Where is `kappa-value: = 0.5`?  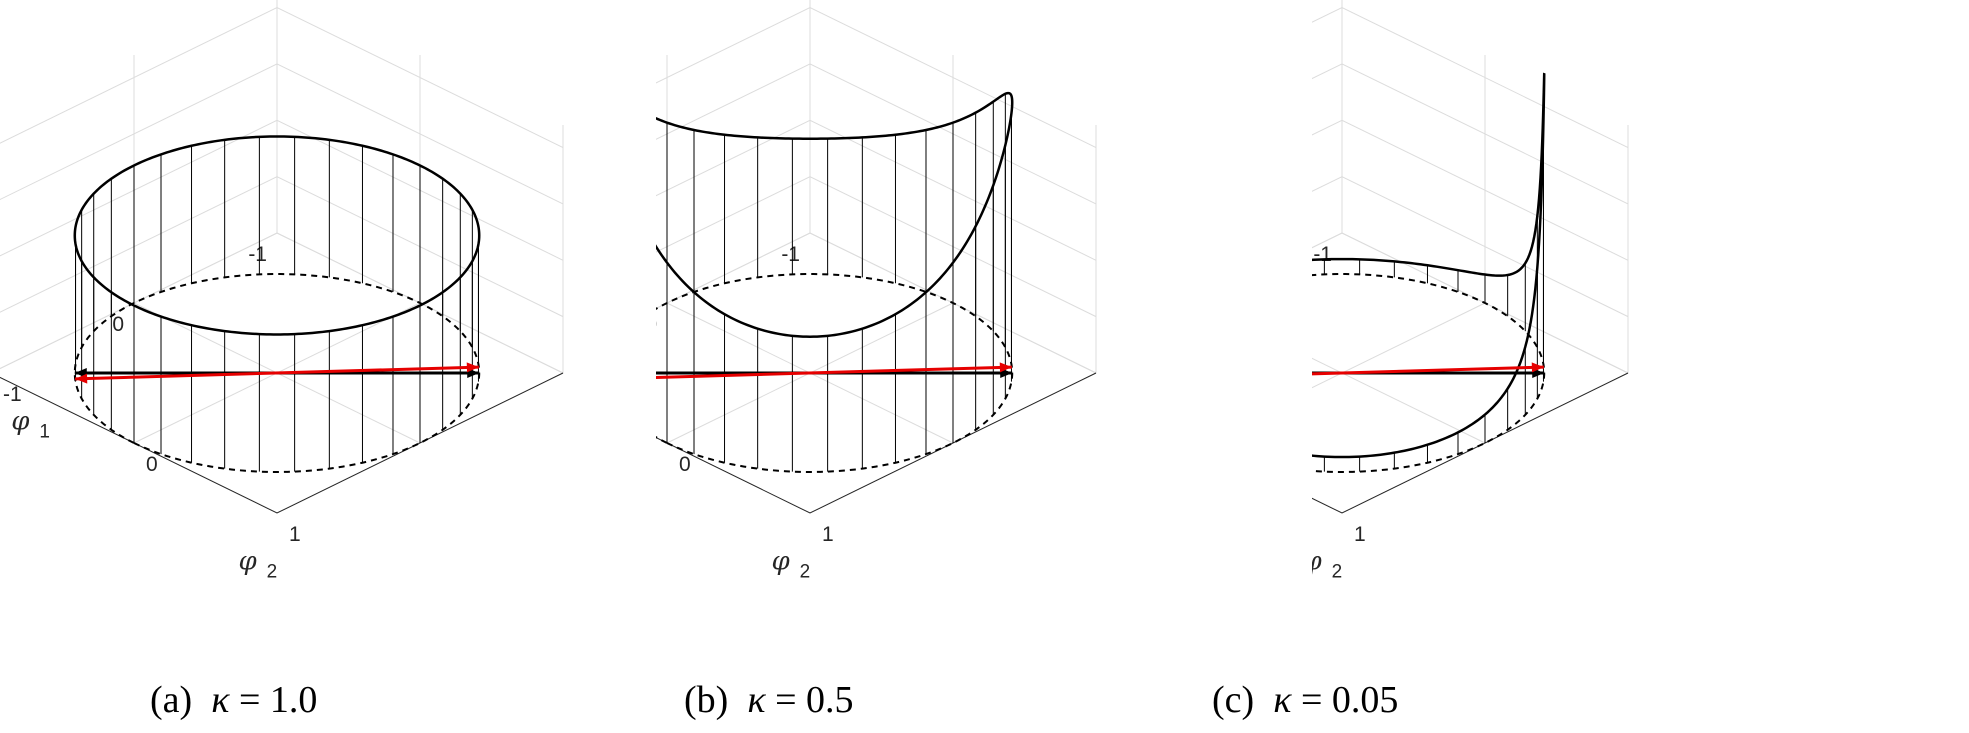
kappa-value: = 0.5 is located at coordinates (814, 700).